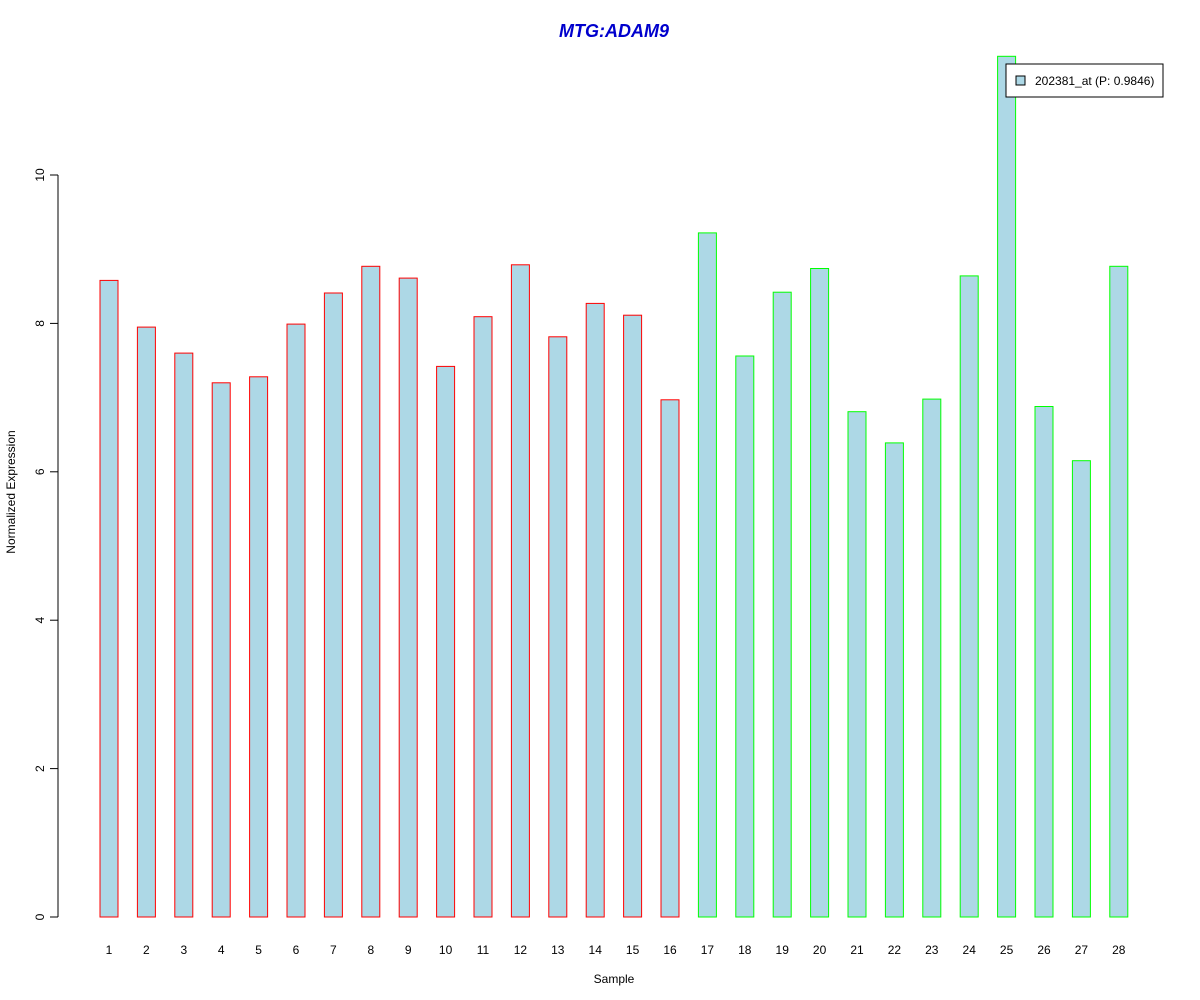 The width and height of the screenshot is (1200, 1000). What do you see at coordinates (1094, 81) in the screenshot?
I see `legend-label: 202381_at (P: 0.9846)` at bounding box center [1094, 81].